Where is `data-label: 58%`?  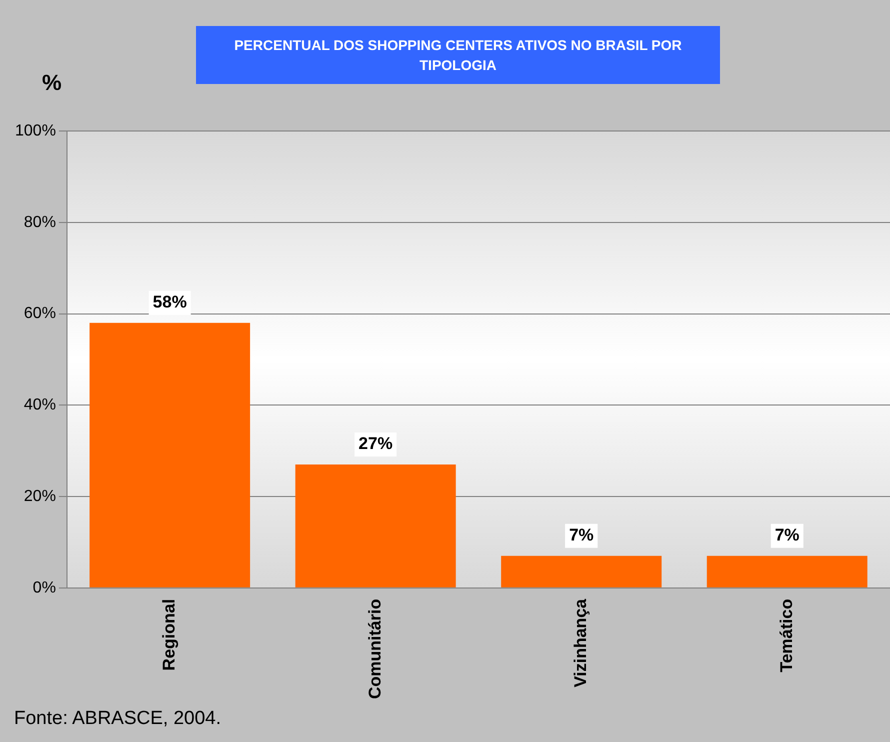
data-label: 58% is located at coordinates (169, 302).